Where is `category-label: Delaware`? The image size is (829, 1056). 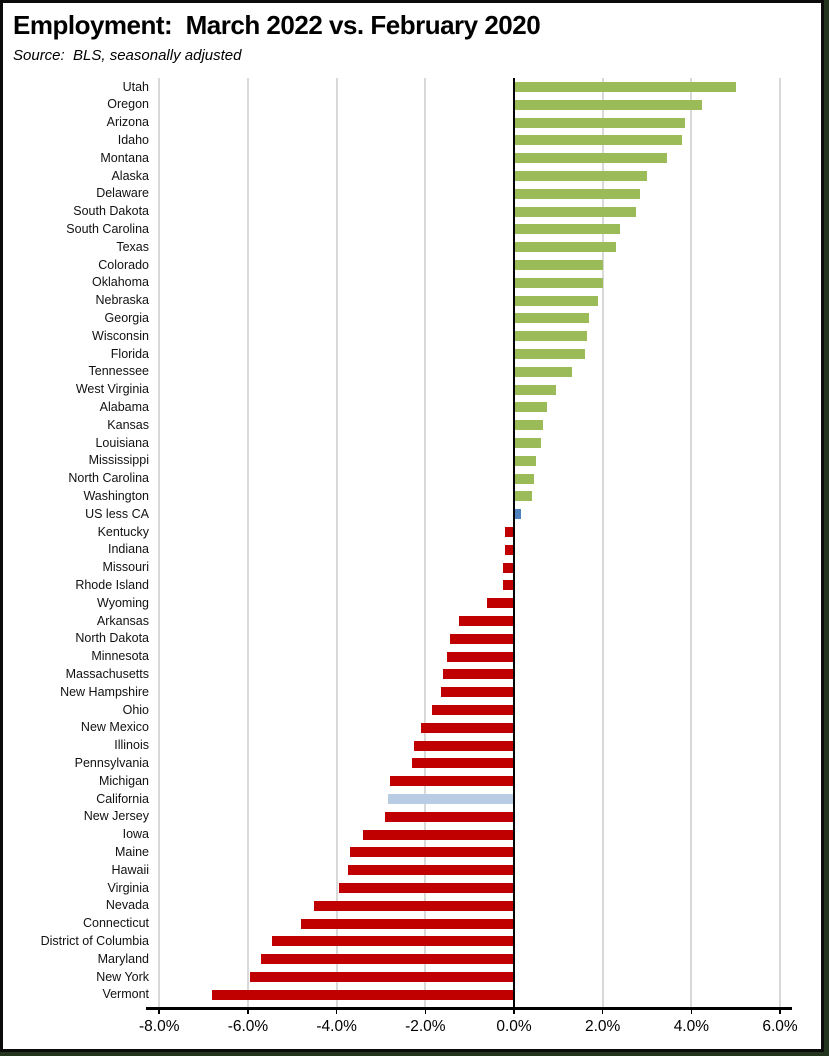 category-label: Delaware is located at coordinates (122, 193).